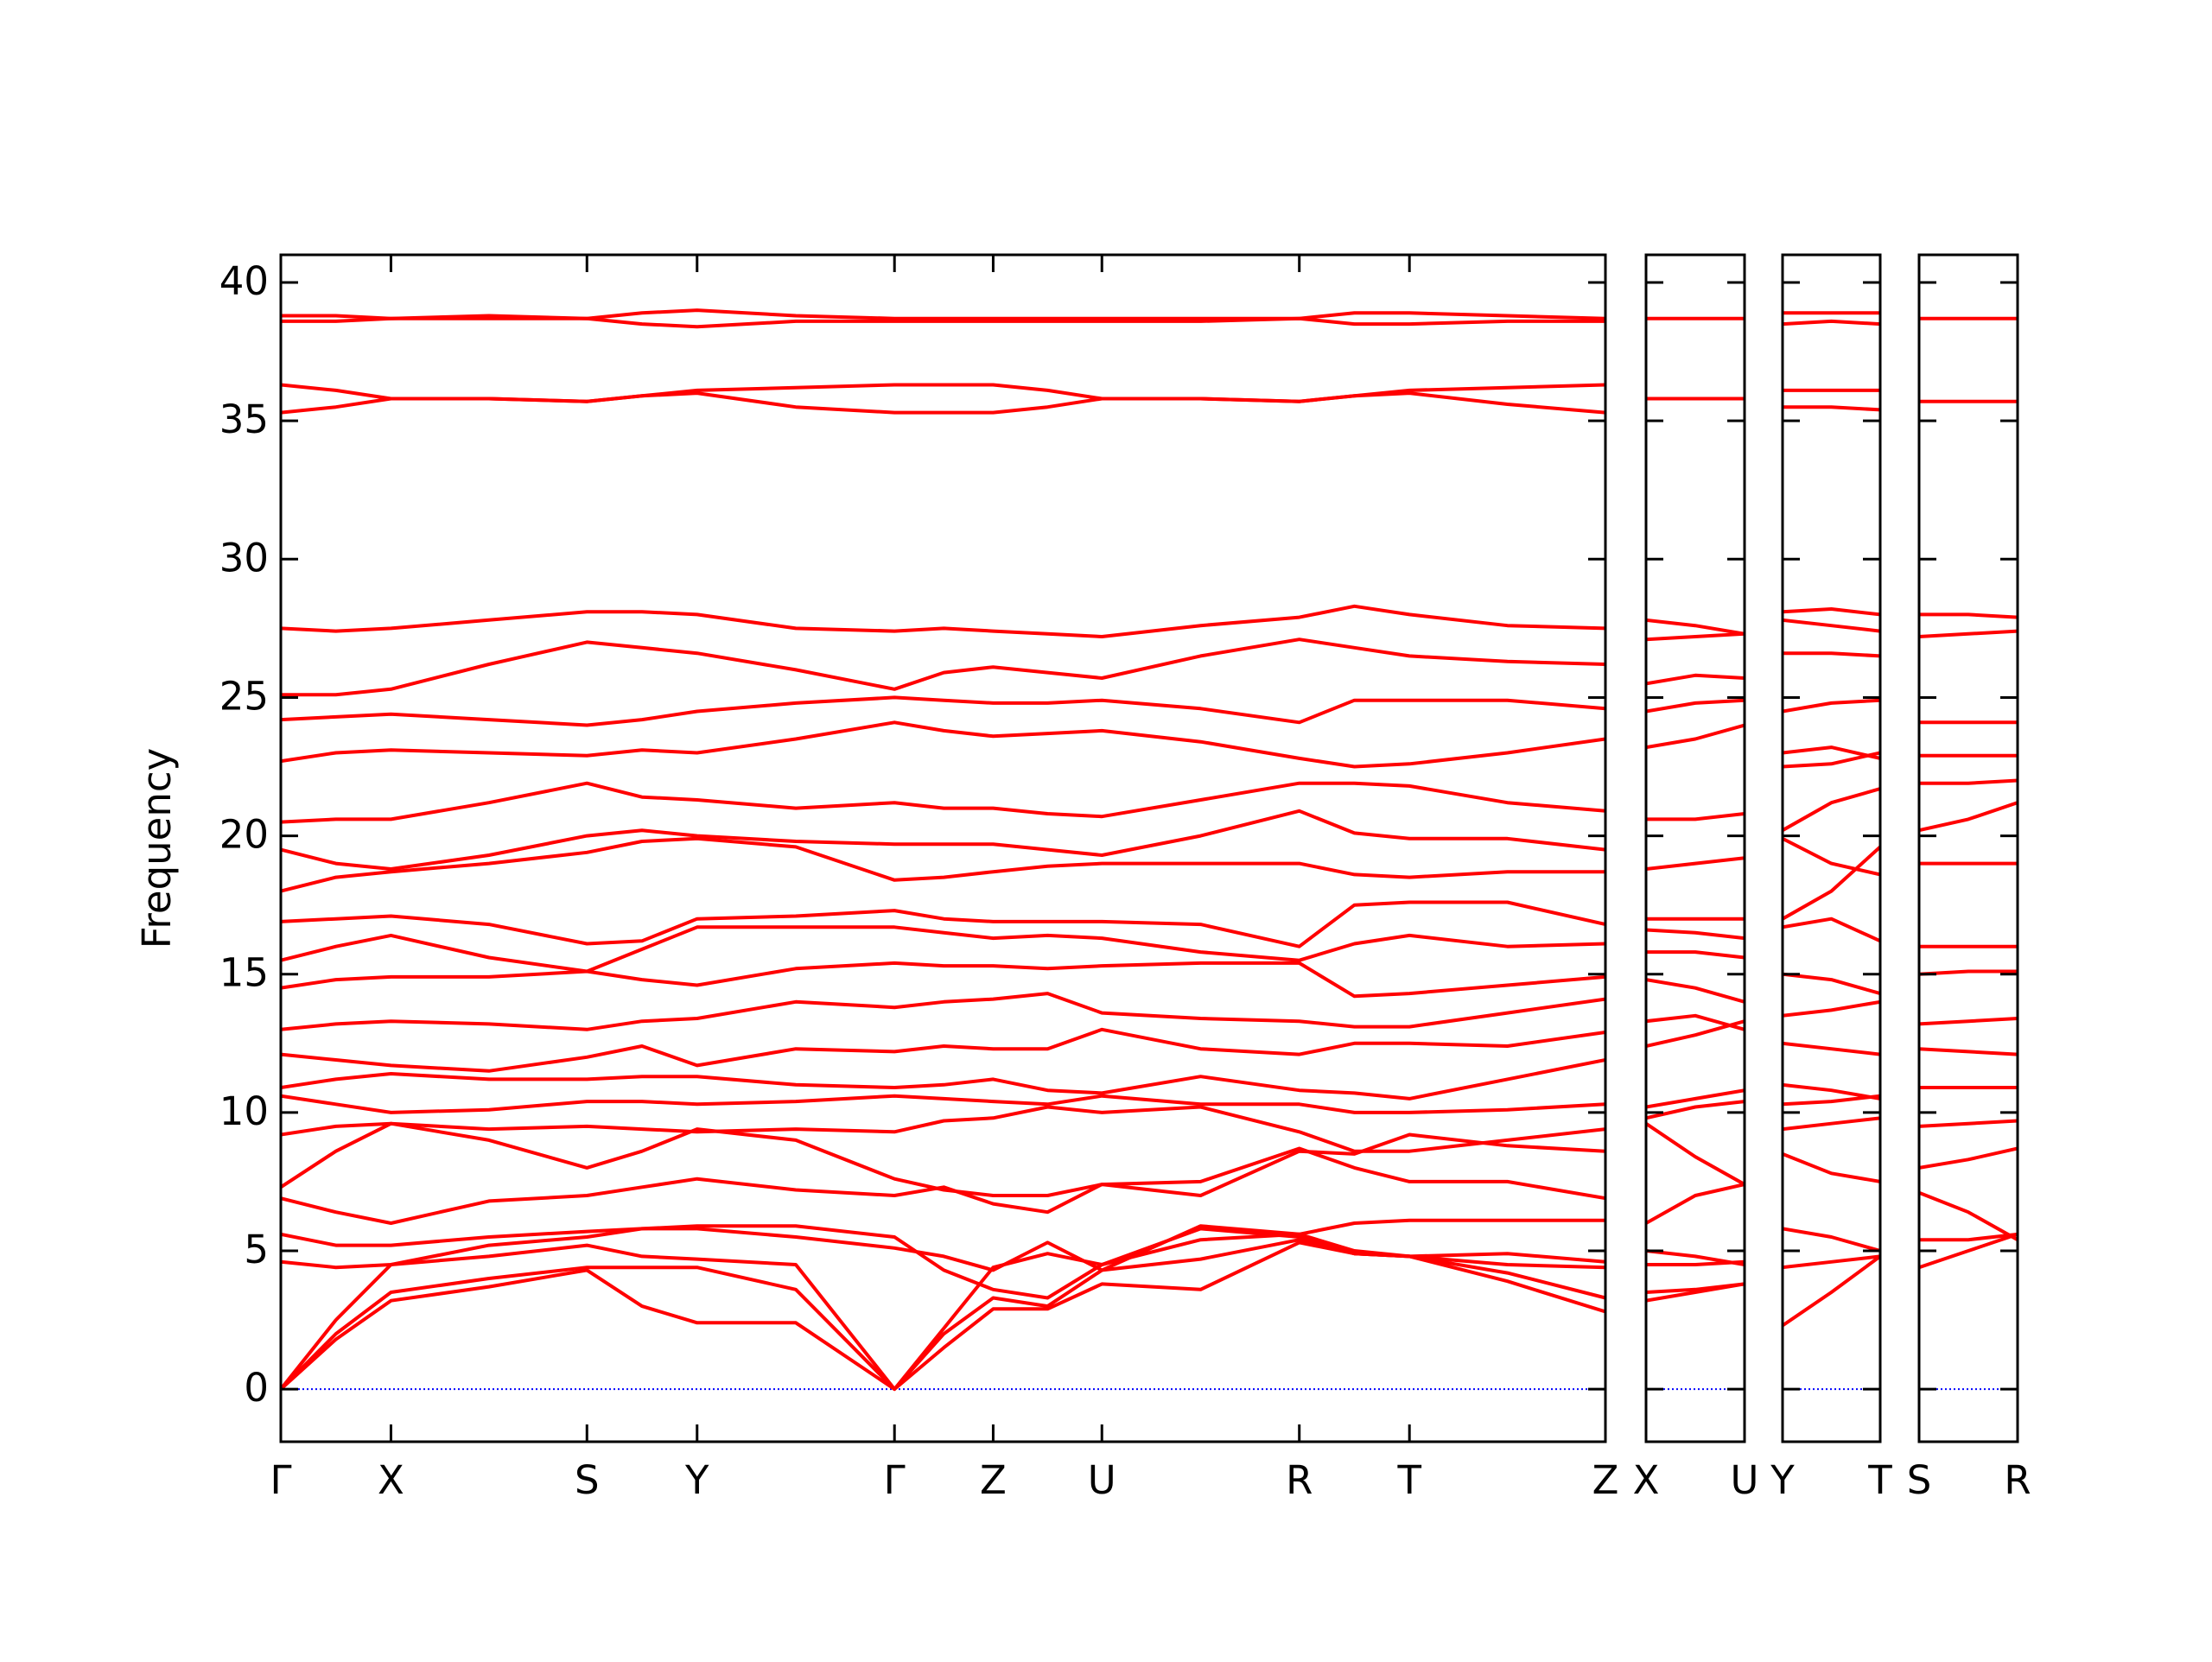 Image resolution: width=2212 pixels, height=1662 pixels. I want to click on y-tick-label: 25, so click(244, 696).